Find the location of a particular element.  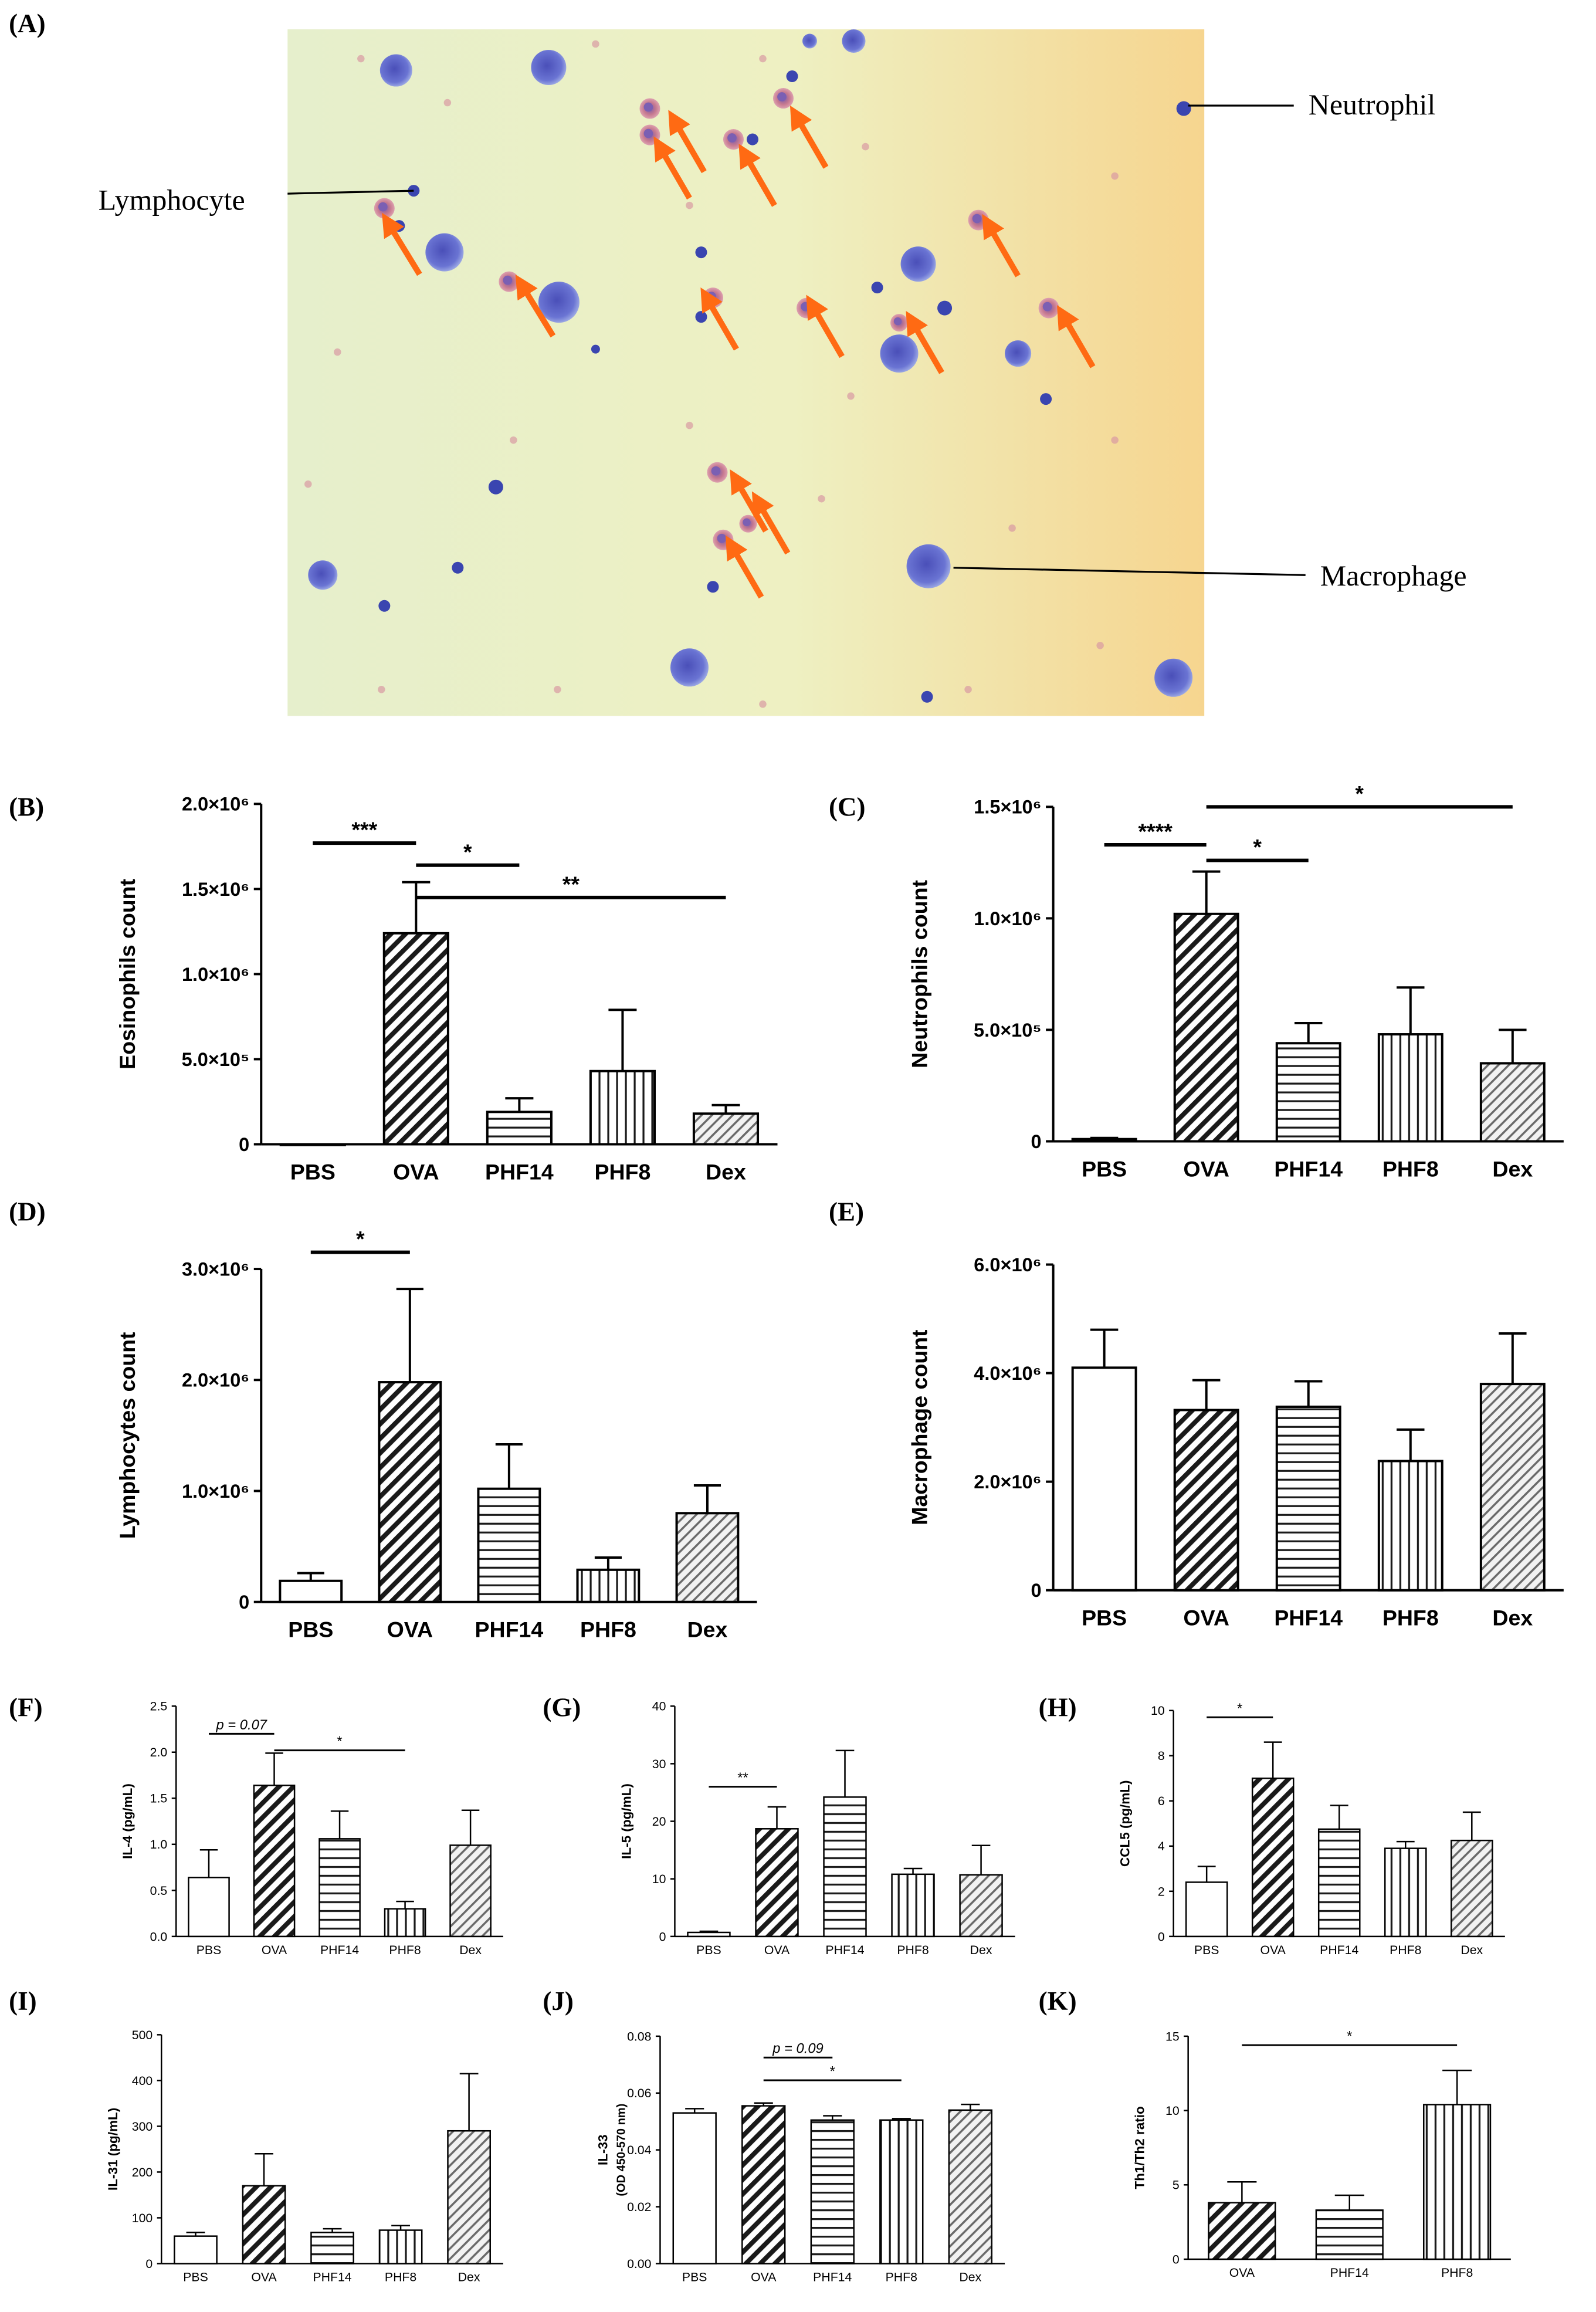

significance-label: **** is located at coordinates (1155, 831).